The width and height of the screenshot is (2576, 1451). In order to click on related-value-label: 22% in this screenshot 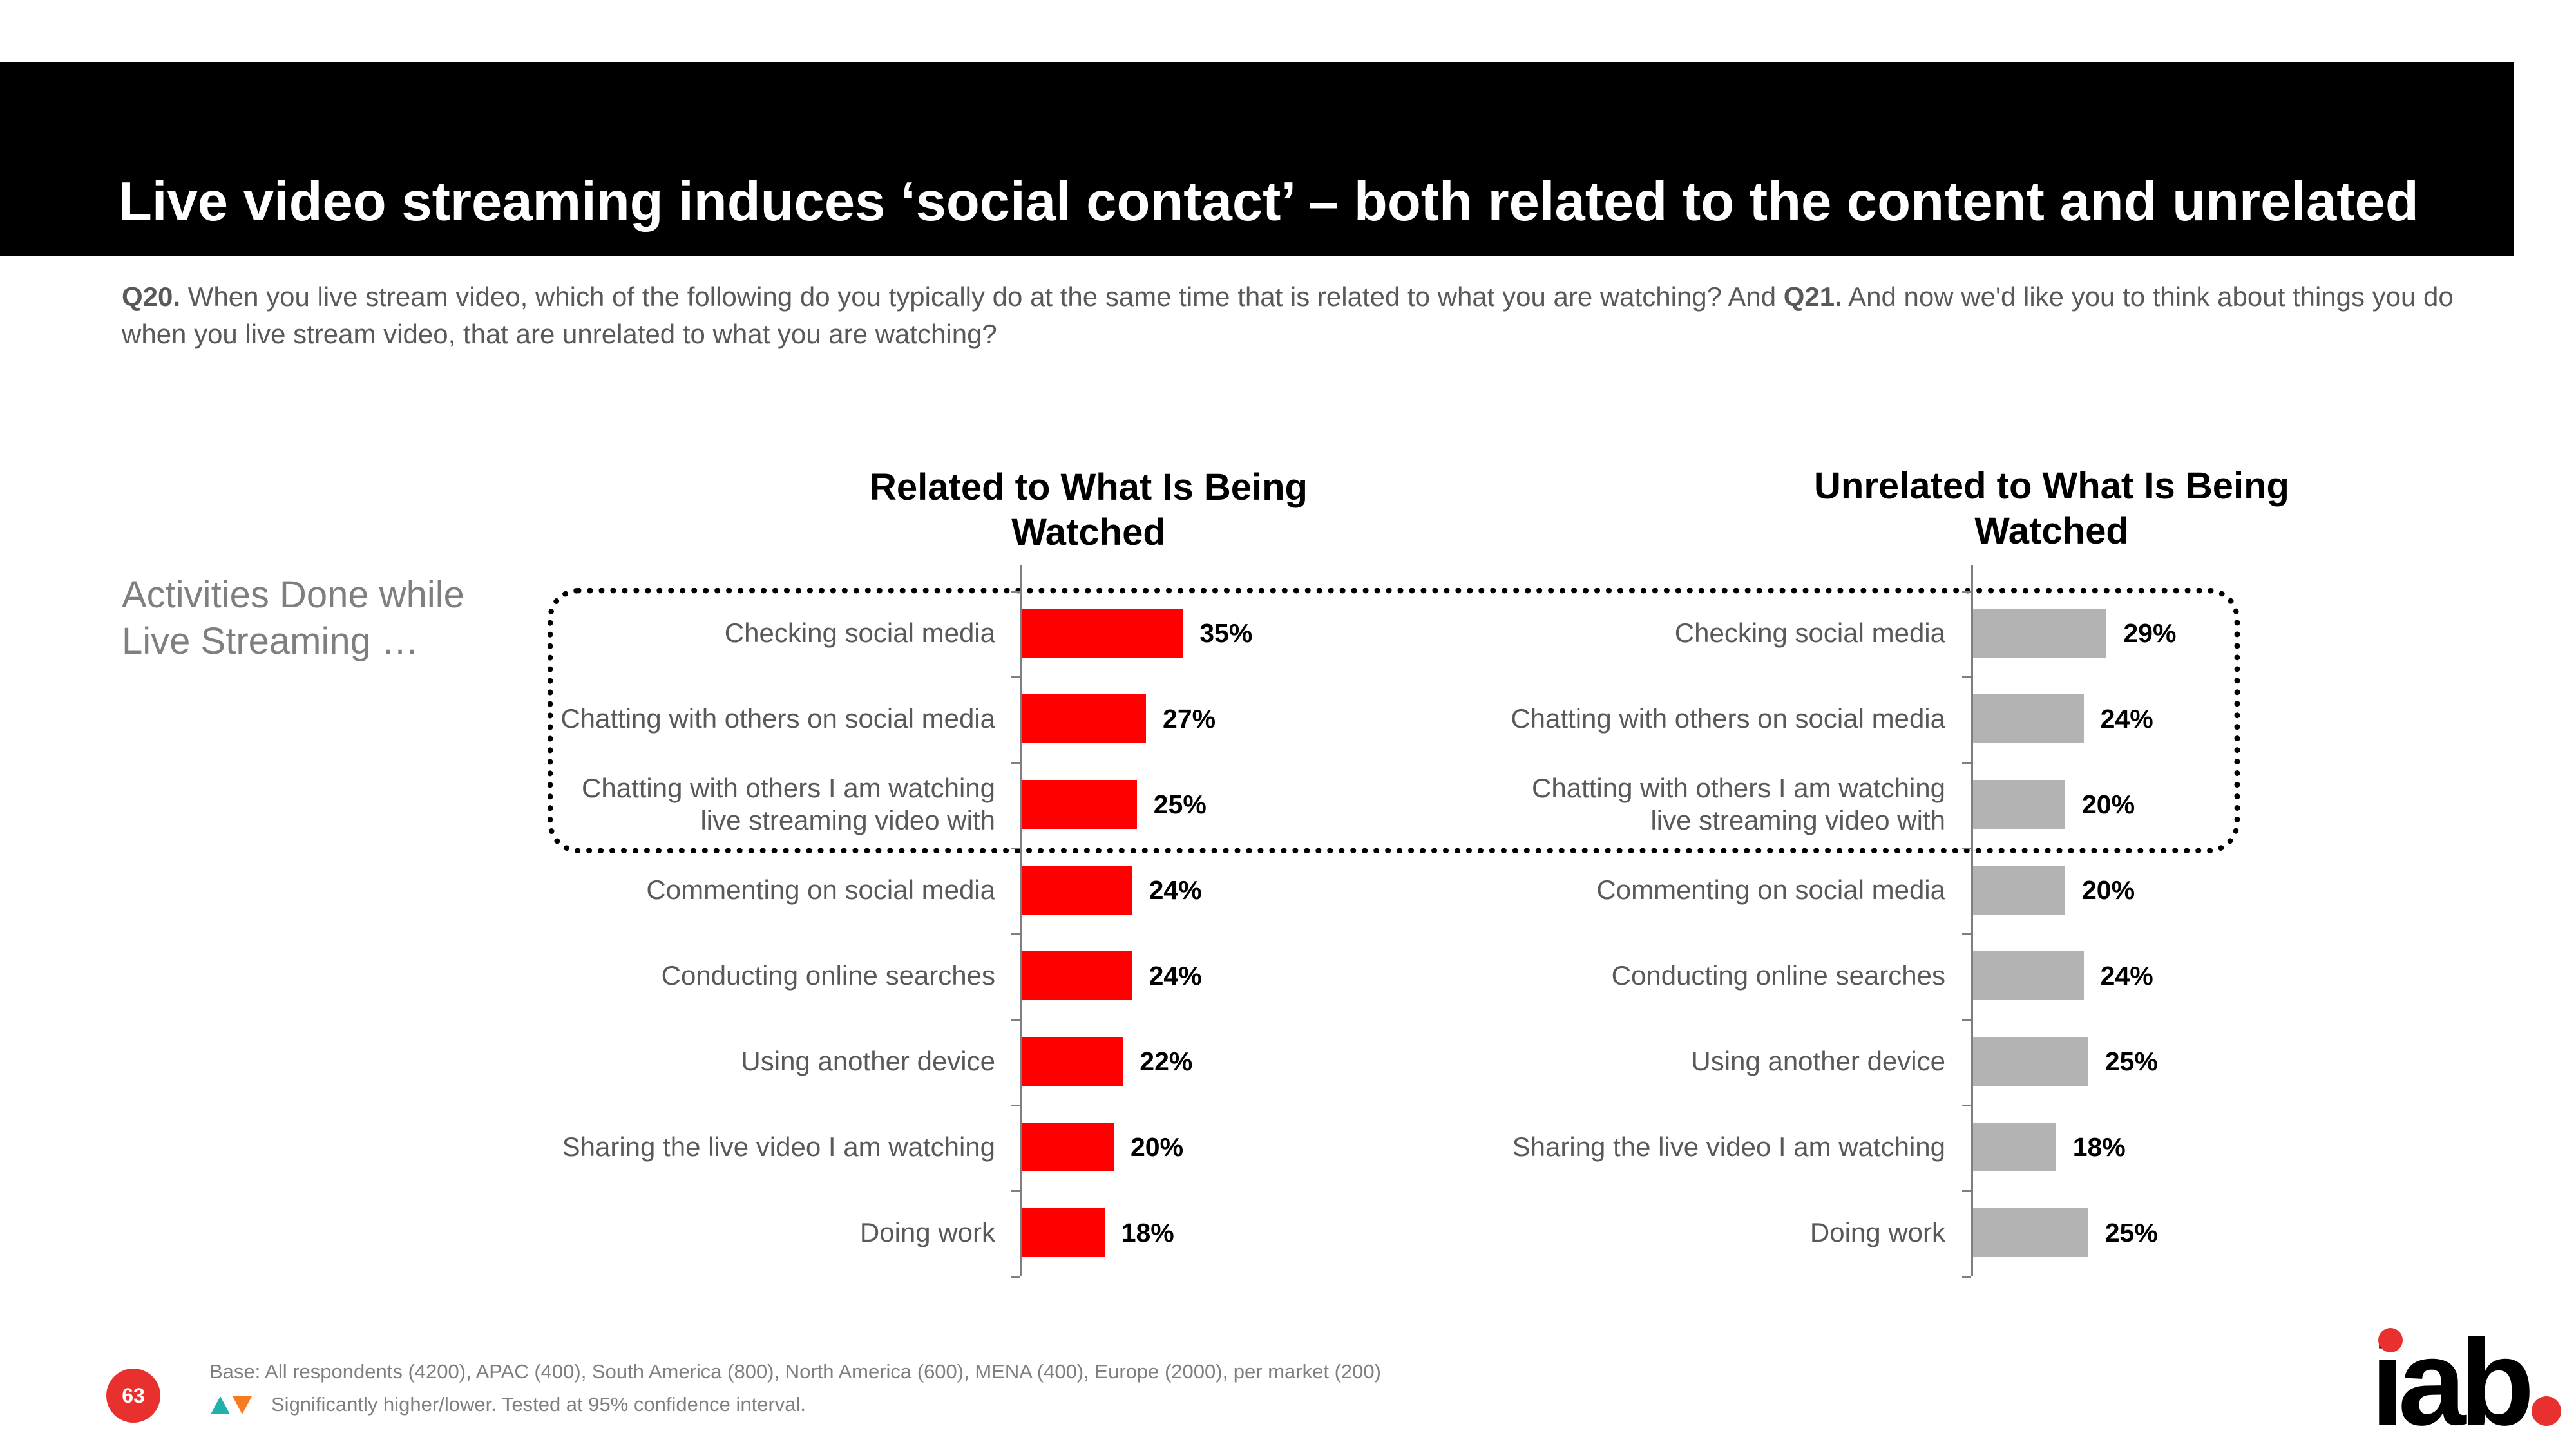, I will do `click(1166, 1061)`.